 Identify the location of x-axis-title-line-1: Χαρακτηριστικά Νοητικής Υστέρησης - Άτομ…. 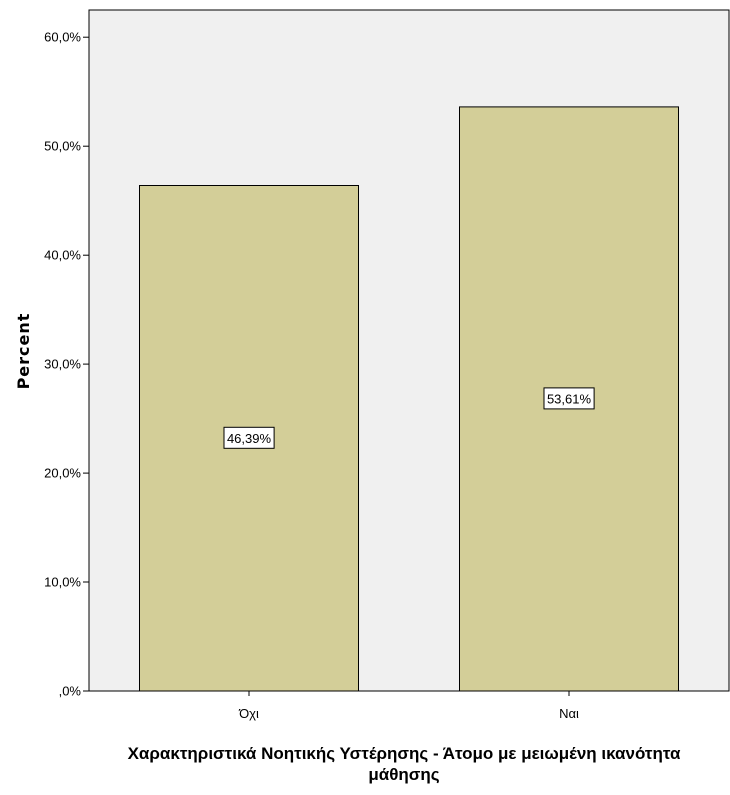
(404, 753).